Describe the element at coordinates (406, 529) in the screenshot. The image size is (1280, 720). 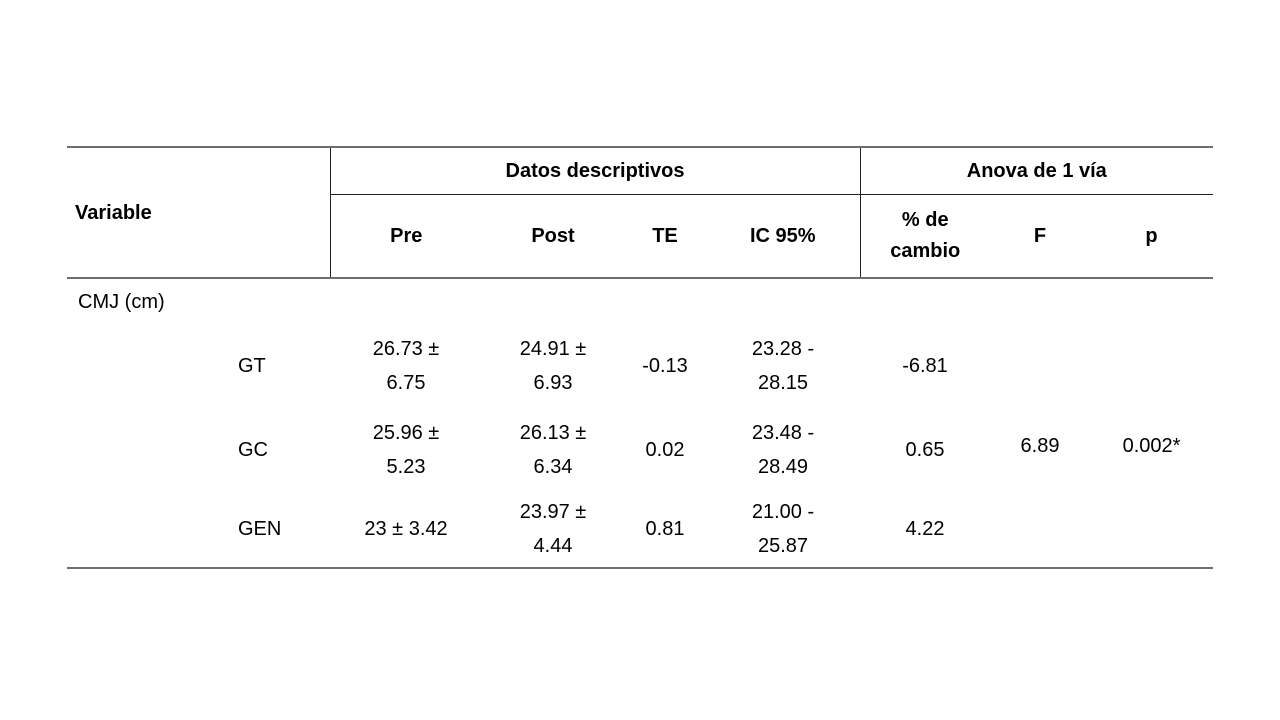
I see `cell-gen-pre: 23 ± 3.42` at that location.